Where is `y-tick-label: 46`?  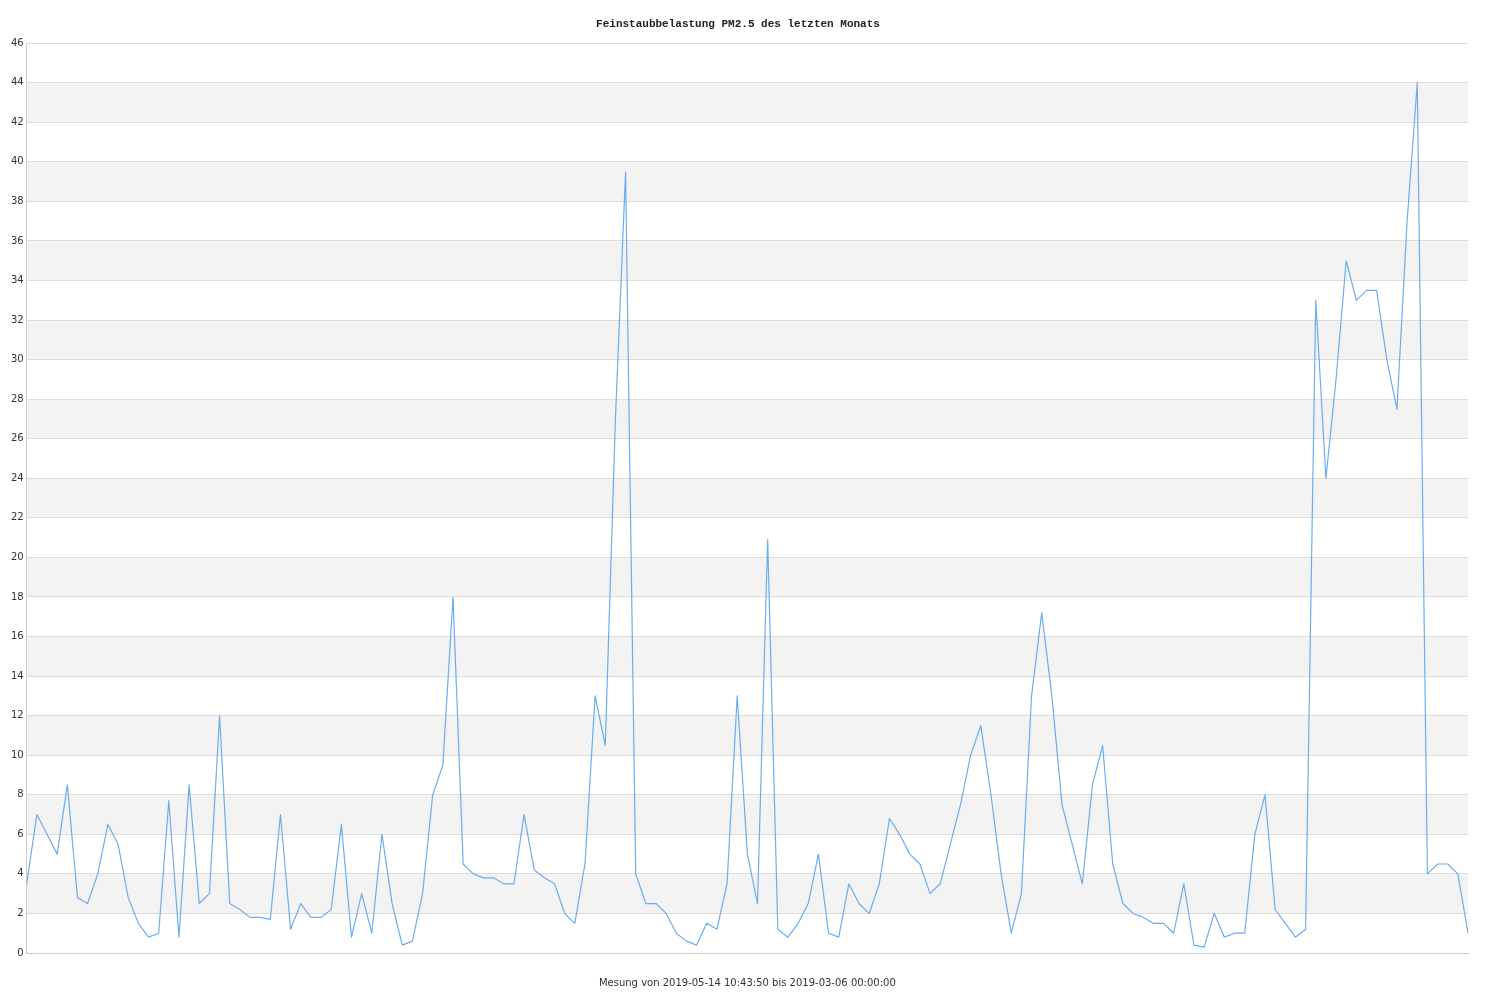 y-tick-label: 46 is located at coordinates (17, 42).